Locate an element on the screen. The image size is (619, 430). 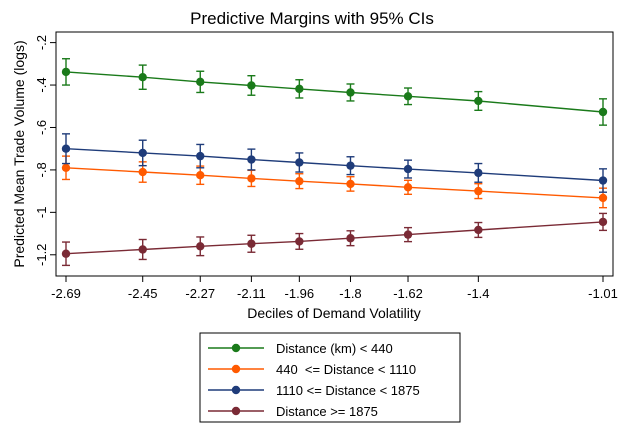
y-tick-label: -.6 is located at coordinates (41, 127).